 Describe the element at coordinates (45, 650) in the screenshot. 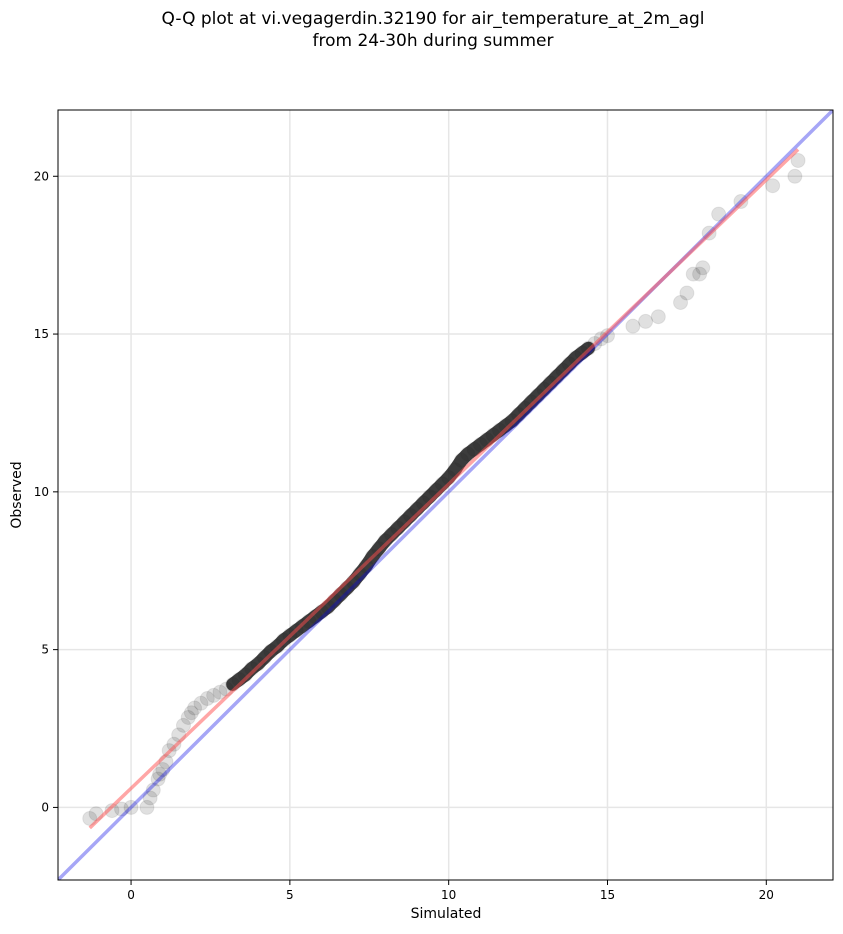

I see `y-tick-label: 5` at that location.